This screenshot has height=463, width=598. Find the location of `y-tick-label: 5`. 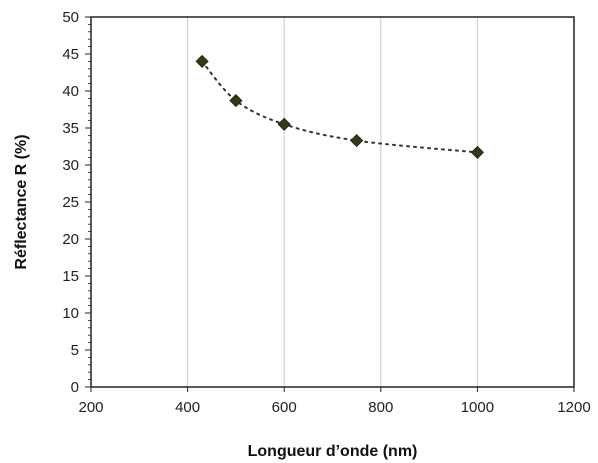

y-tick-label: 5 is located at coordinates (75, 350).